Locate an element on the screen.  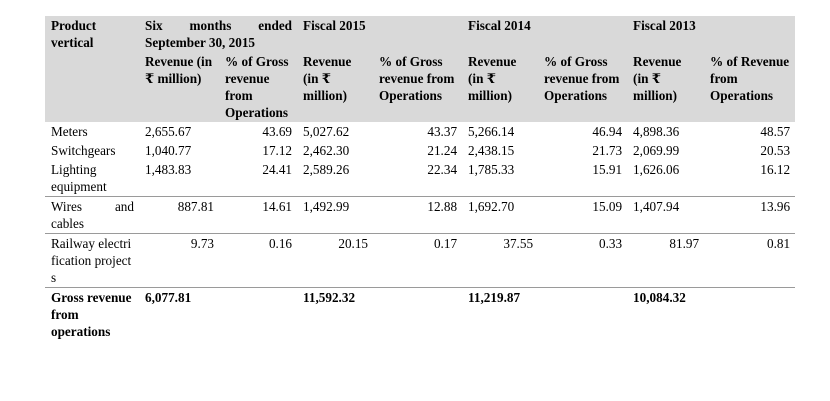
cell: 2,462.30 is located at coordinates (326, 150).